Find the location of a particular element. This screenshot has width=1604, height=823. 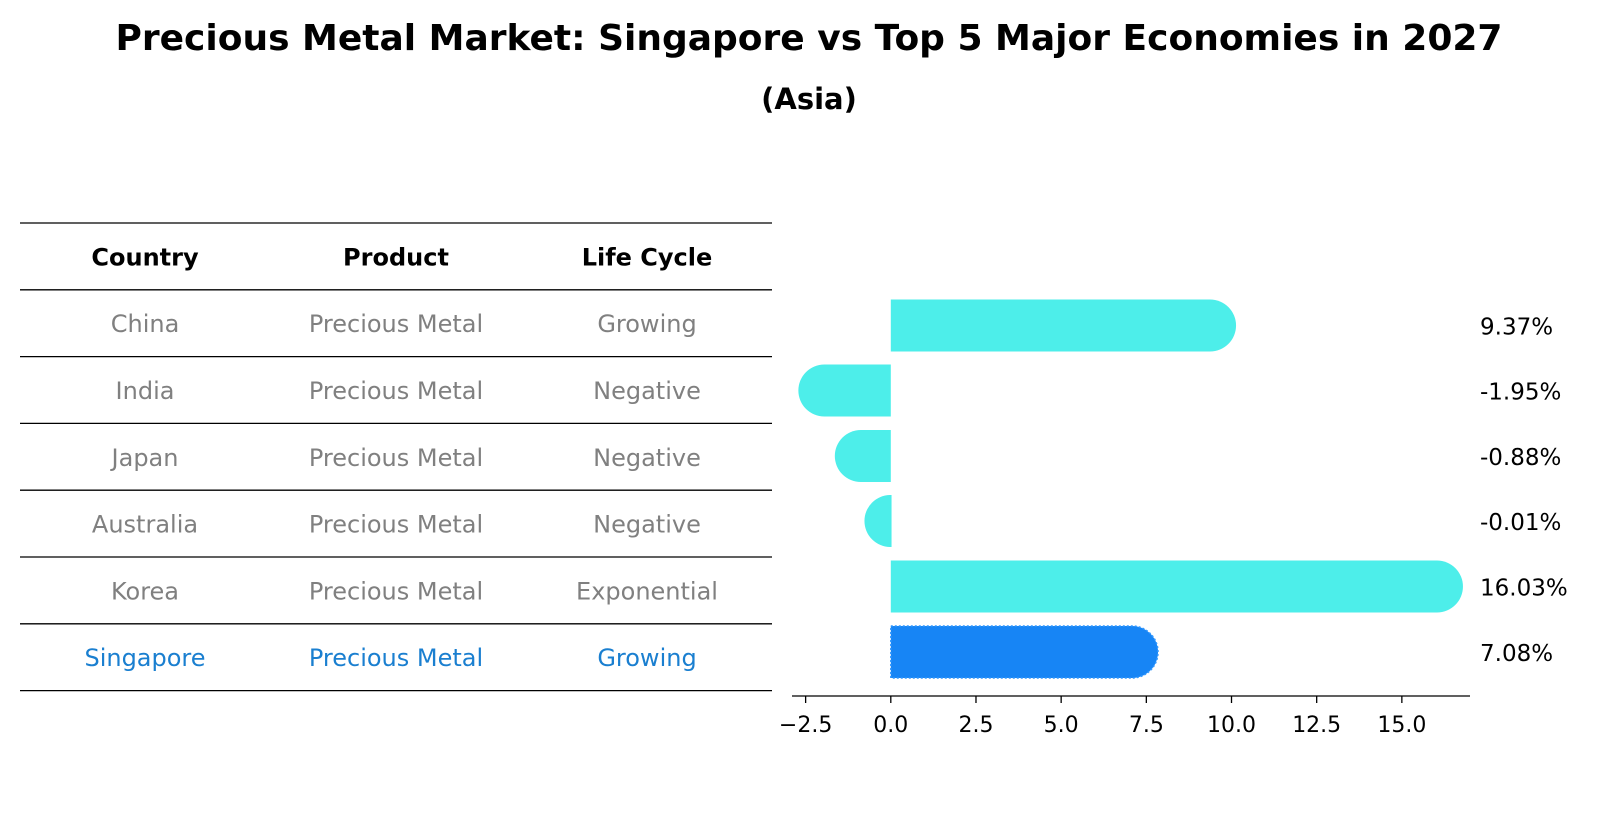

x-tick-label: 10.0 is located at coordinates (1231, 725).